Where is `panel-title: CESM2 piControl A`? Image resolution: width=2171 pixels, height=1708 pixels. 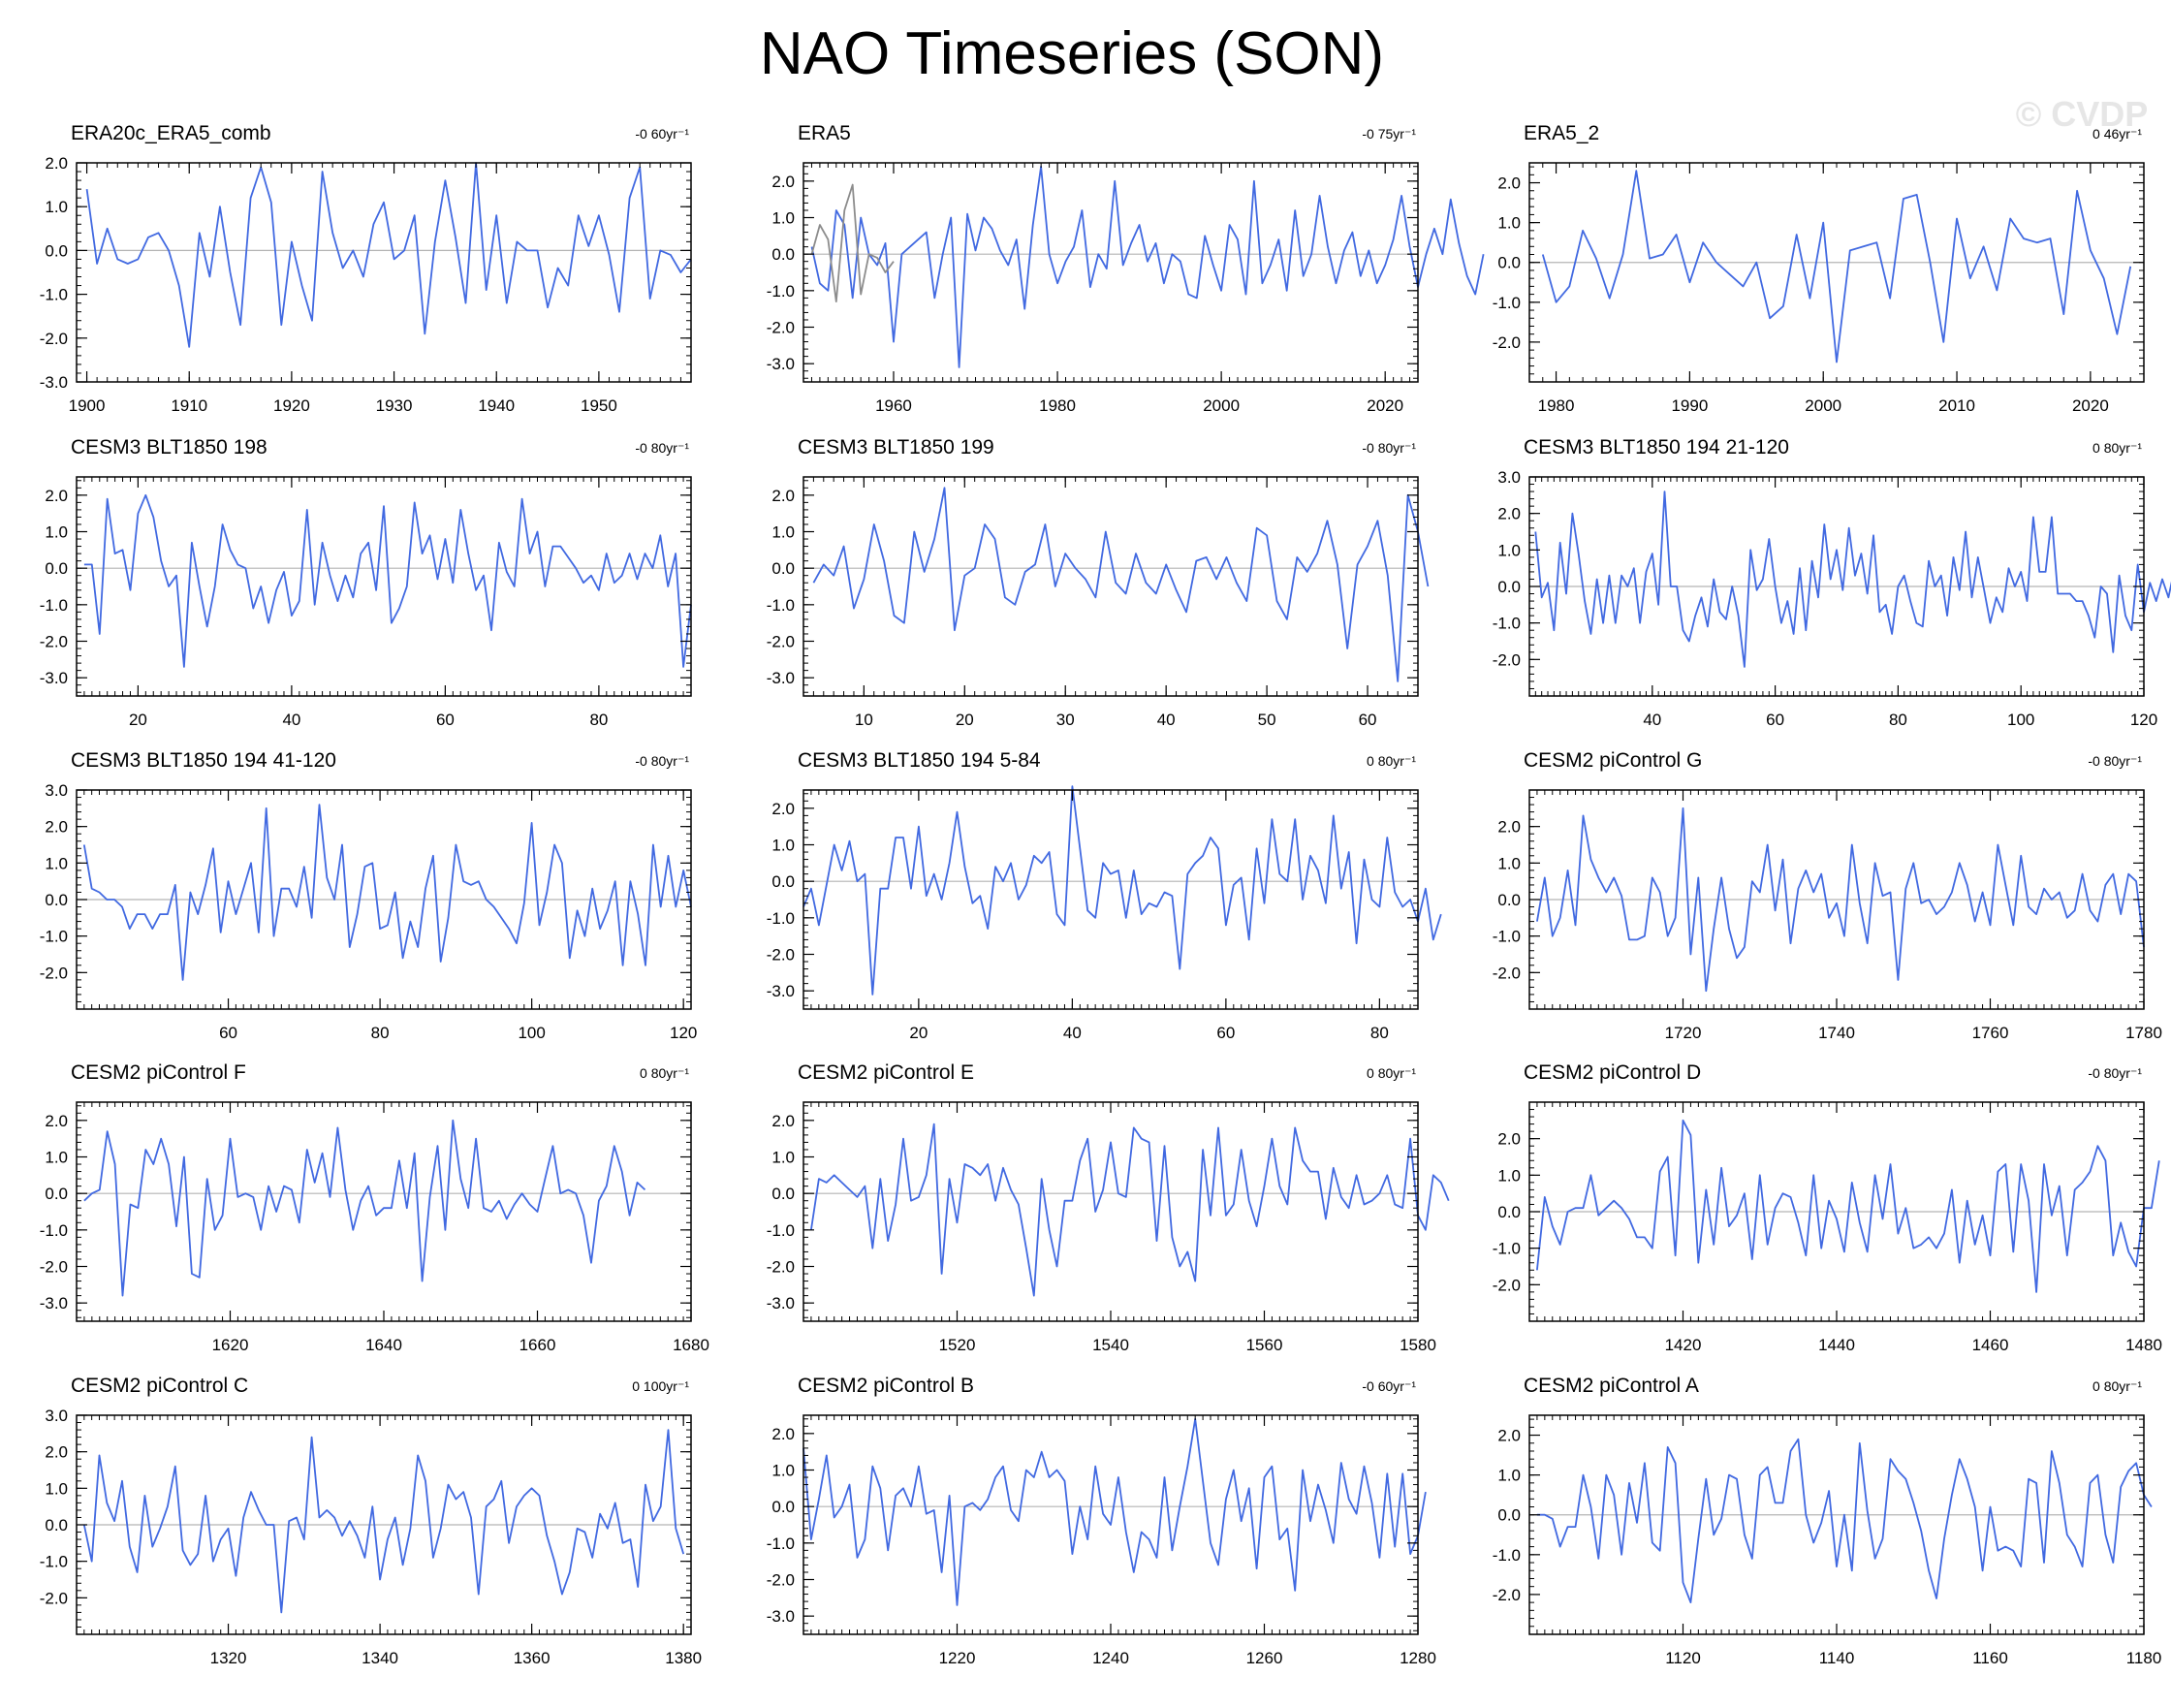 panel-title: CESM2 piControl A is located at coordinates (1611, 1386).